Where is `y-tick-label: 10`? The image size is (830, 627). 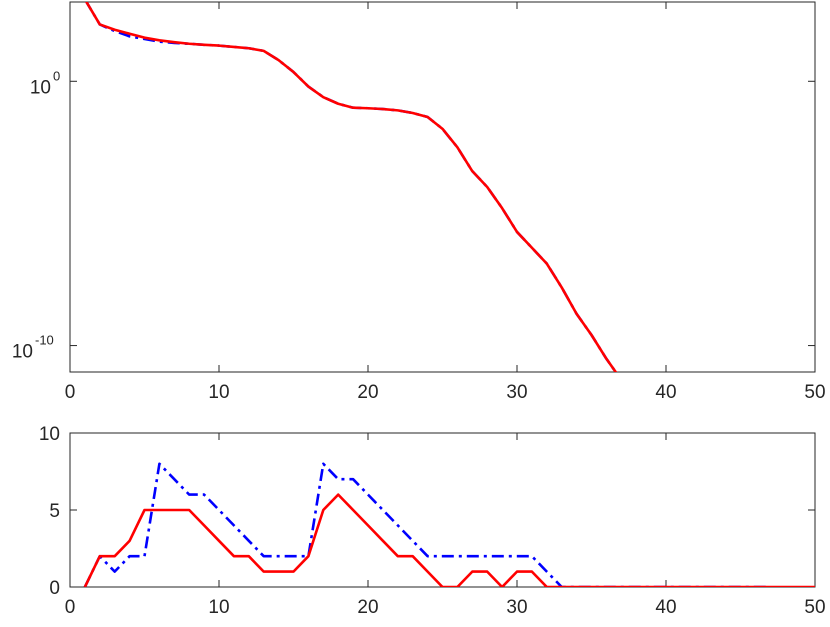 y-tick-label: 10 is located at coordinates (49, 434).